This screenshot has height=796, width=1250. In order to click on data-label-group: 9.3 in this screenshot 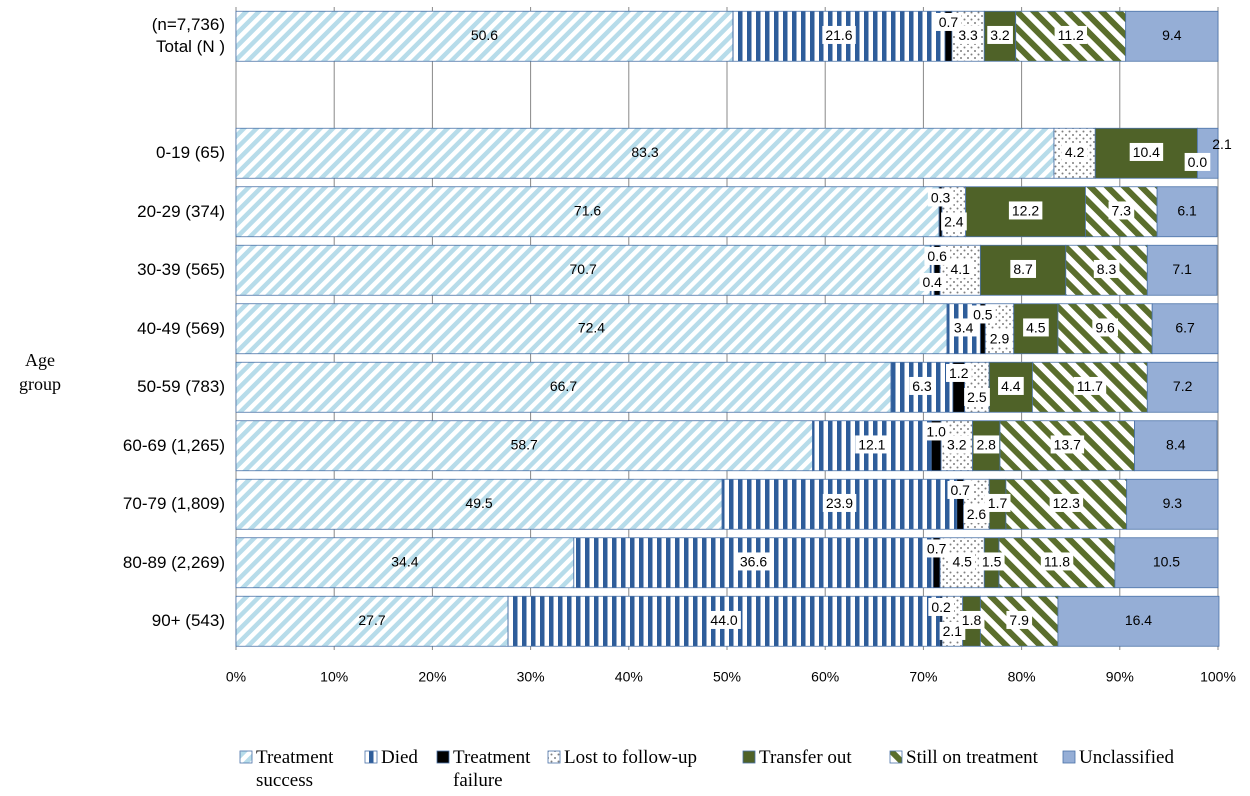, I will do `click(1173, 503)`.